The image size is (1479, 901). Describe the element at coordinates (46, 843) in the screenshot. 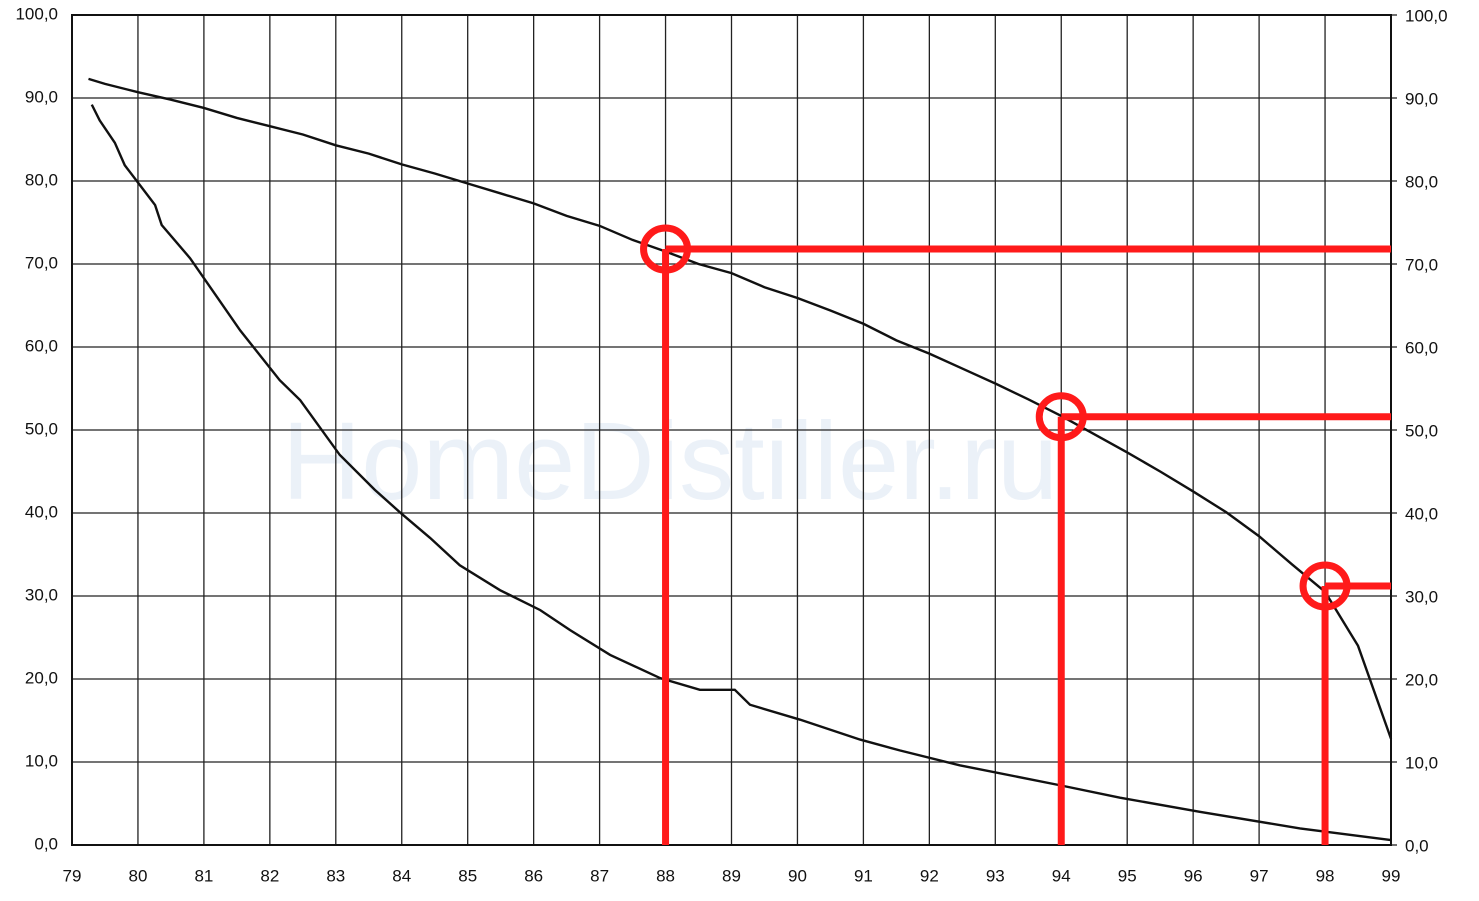

I see `y-tick-label: 0,0` at that location.